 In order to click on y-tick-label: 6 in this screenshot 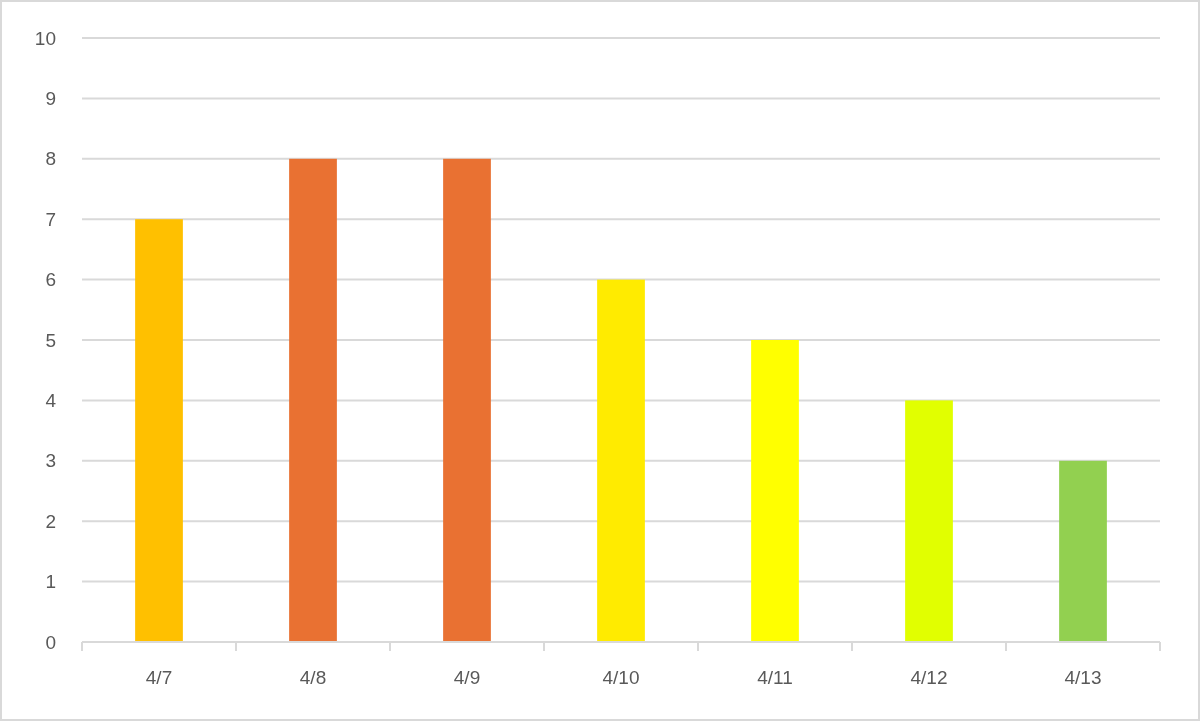, I will do `click(50, 280)`.